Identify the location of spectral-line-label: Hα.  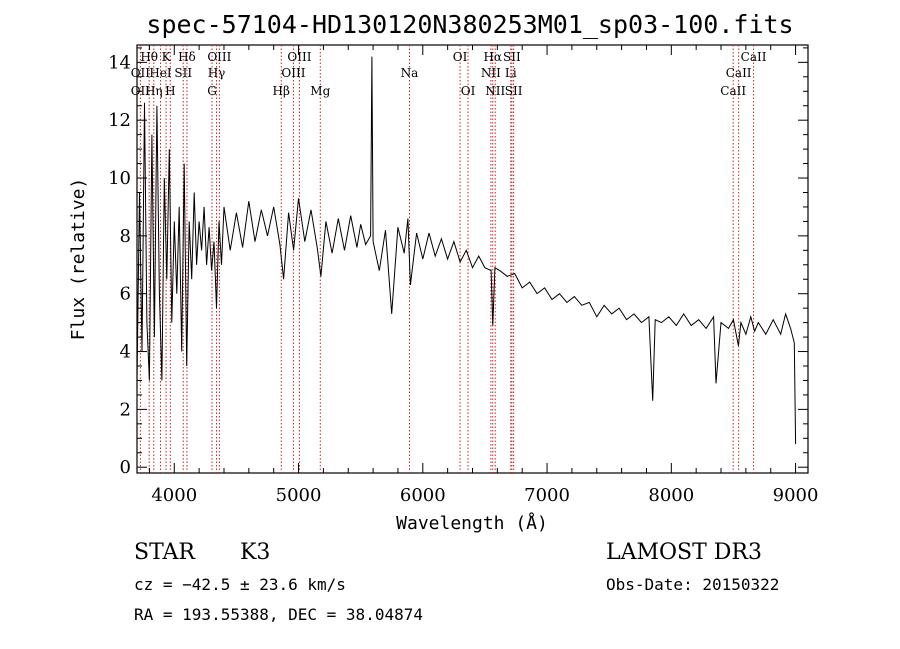
(492, 57).